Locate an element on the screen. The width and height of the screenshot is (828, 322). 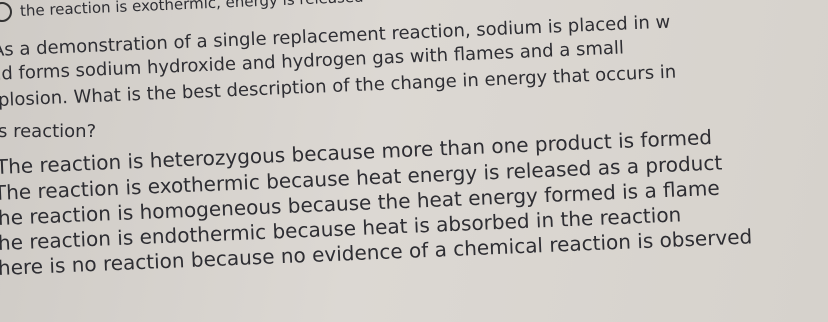
radio-button is located at coordinates (6, 12).